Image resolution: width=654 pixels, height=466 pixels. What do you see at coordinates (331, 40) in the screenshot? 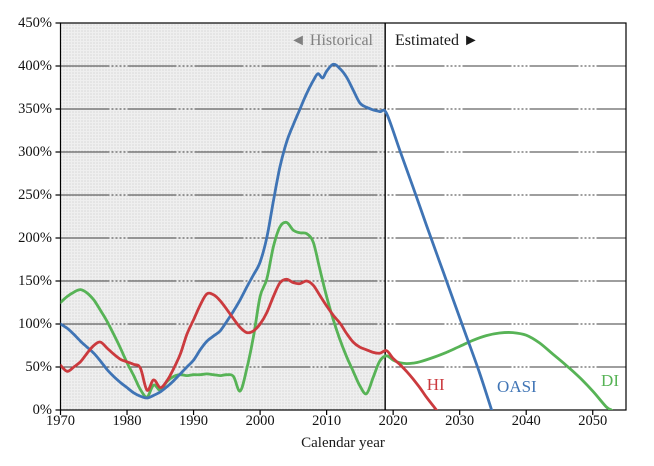
I see `historical-region-label: ◄ Historical` at bounding box center [331, 40].